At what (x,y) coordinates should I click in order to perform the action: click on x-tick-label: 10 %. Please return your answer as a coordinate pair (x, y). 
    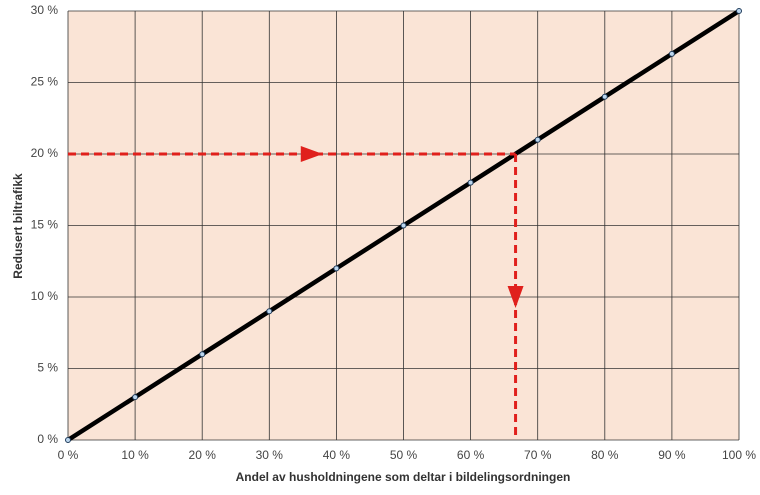
    Looking at the image, I should click on (135, 455).